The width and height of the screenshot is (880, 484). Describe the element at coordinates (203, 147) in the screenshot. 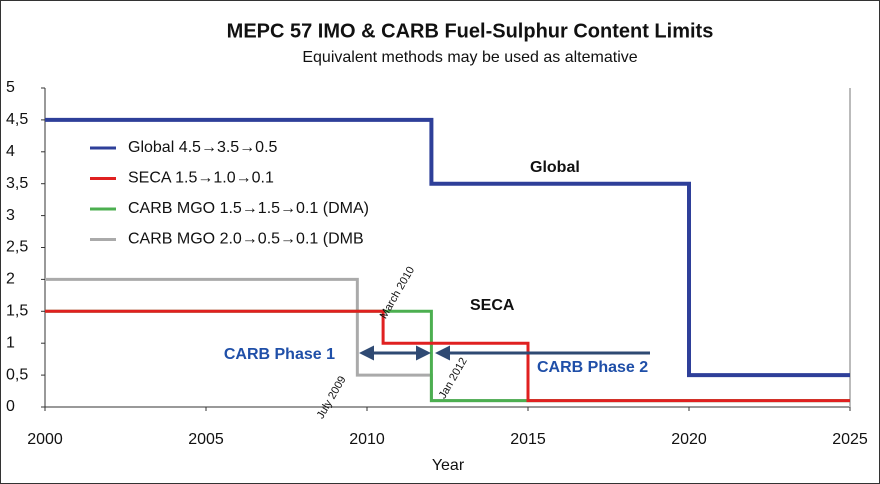

I see `legend-label: Global 4.5→3.5→0.5` at that location.